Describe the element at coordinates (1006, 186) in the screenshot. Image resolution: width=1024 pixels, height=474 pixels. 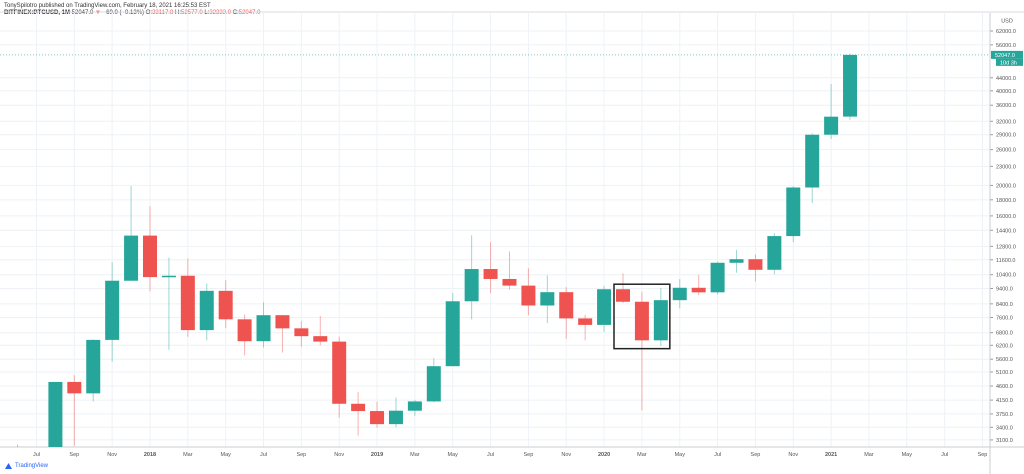
I see `y-tick-label: 20000.0` at that location.